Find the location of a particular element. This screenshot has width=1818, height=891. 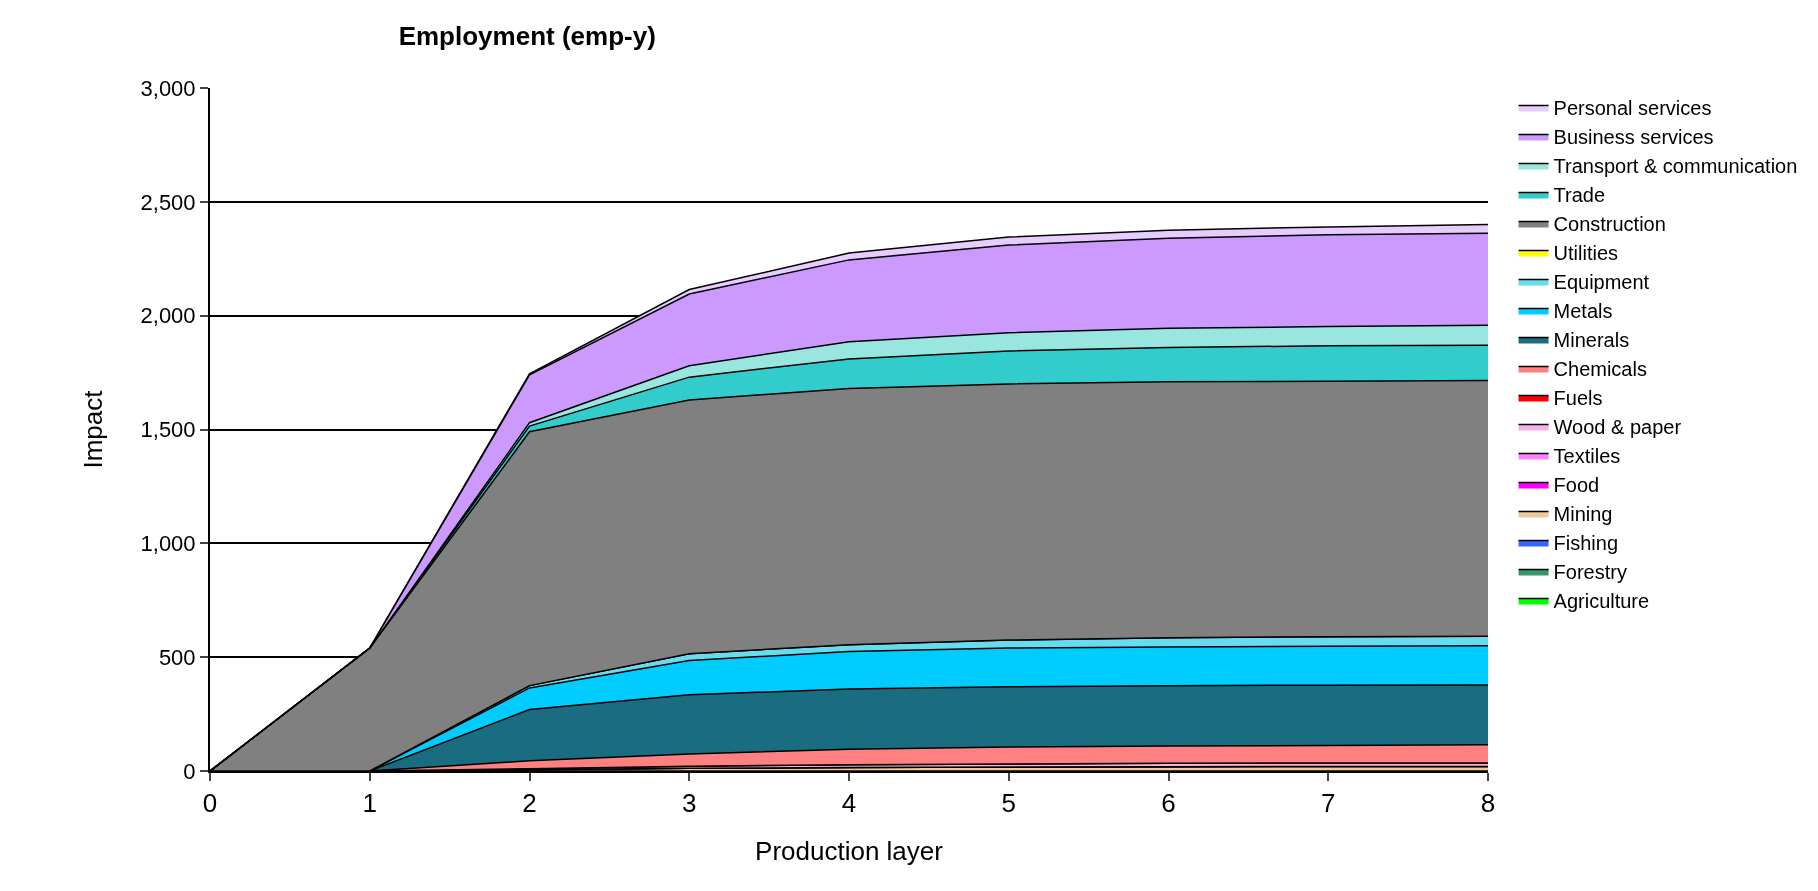

x-tick-label: 2 is located at coordinates (529, 803).